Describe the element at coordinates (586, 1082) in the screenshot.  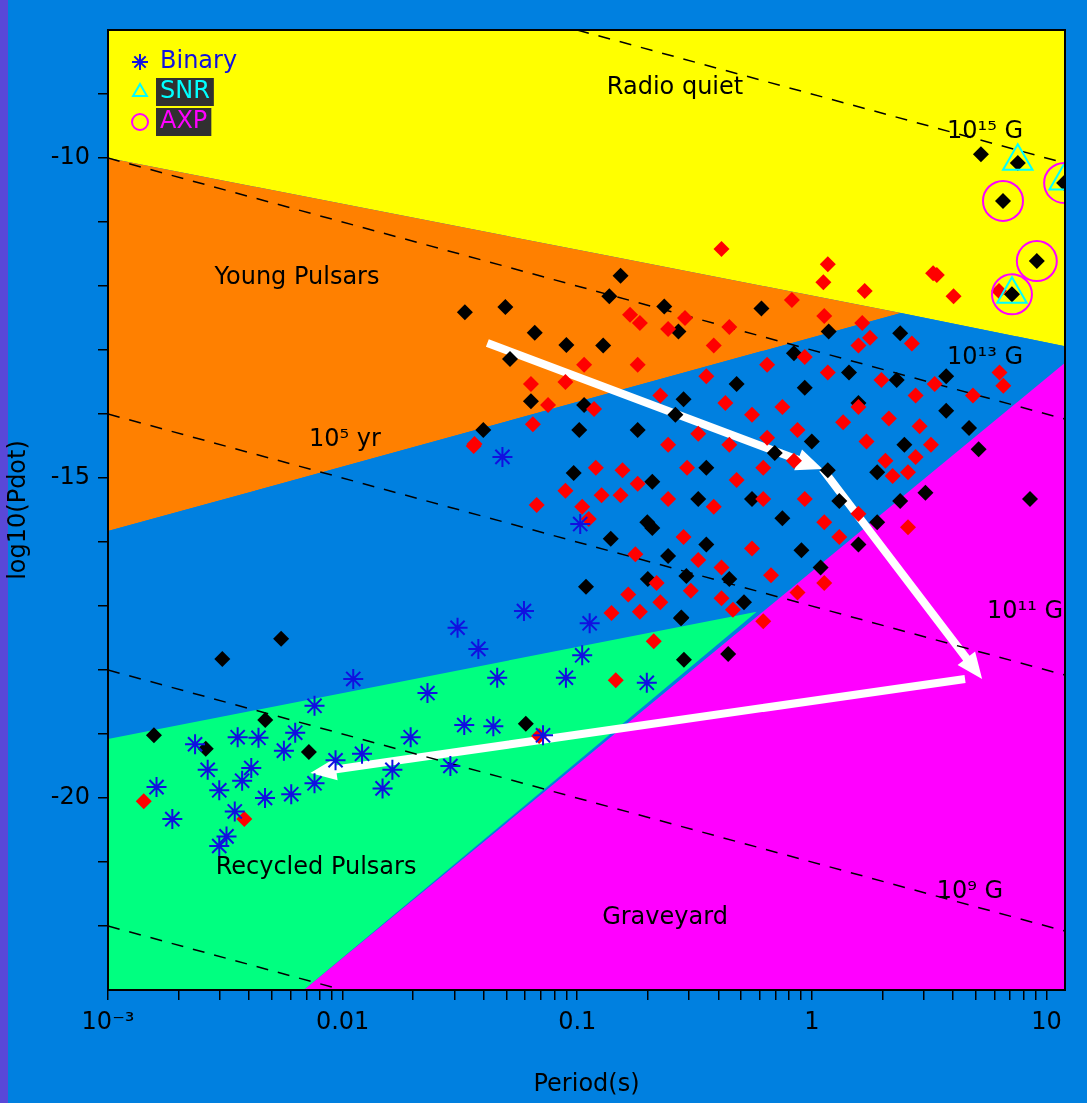
I see `x-axis-title: Period(s)` at that location.